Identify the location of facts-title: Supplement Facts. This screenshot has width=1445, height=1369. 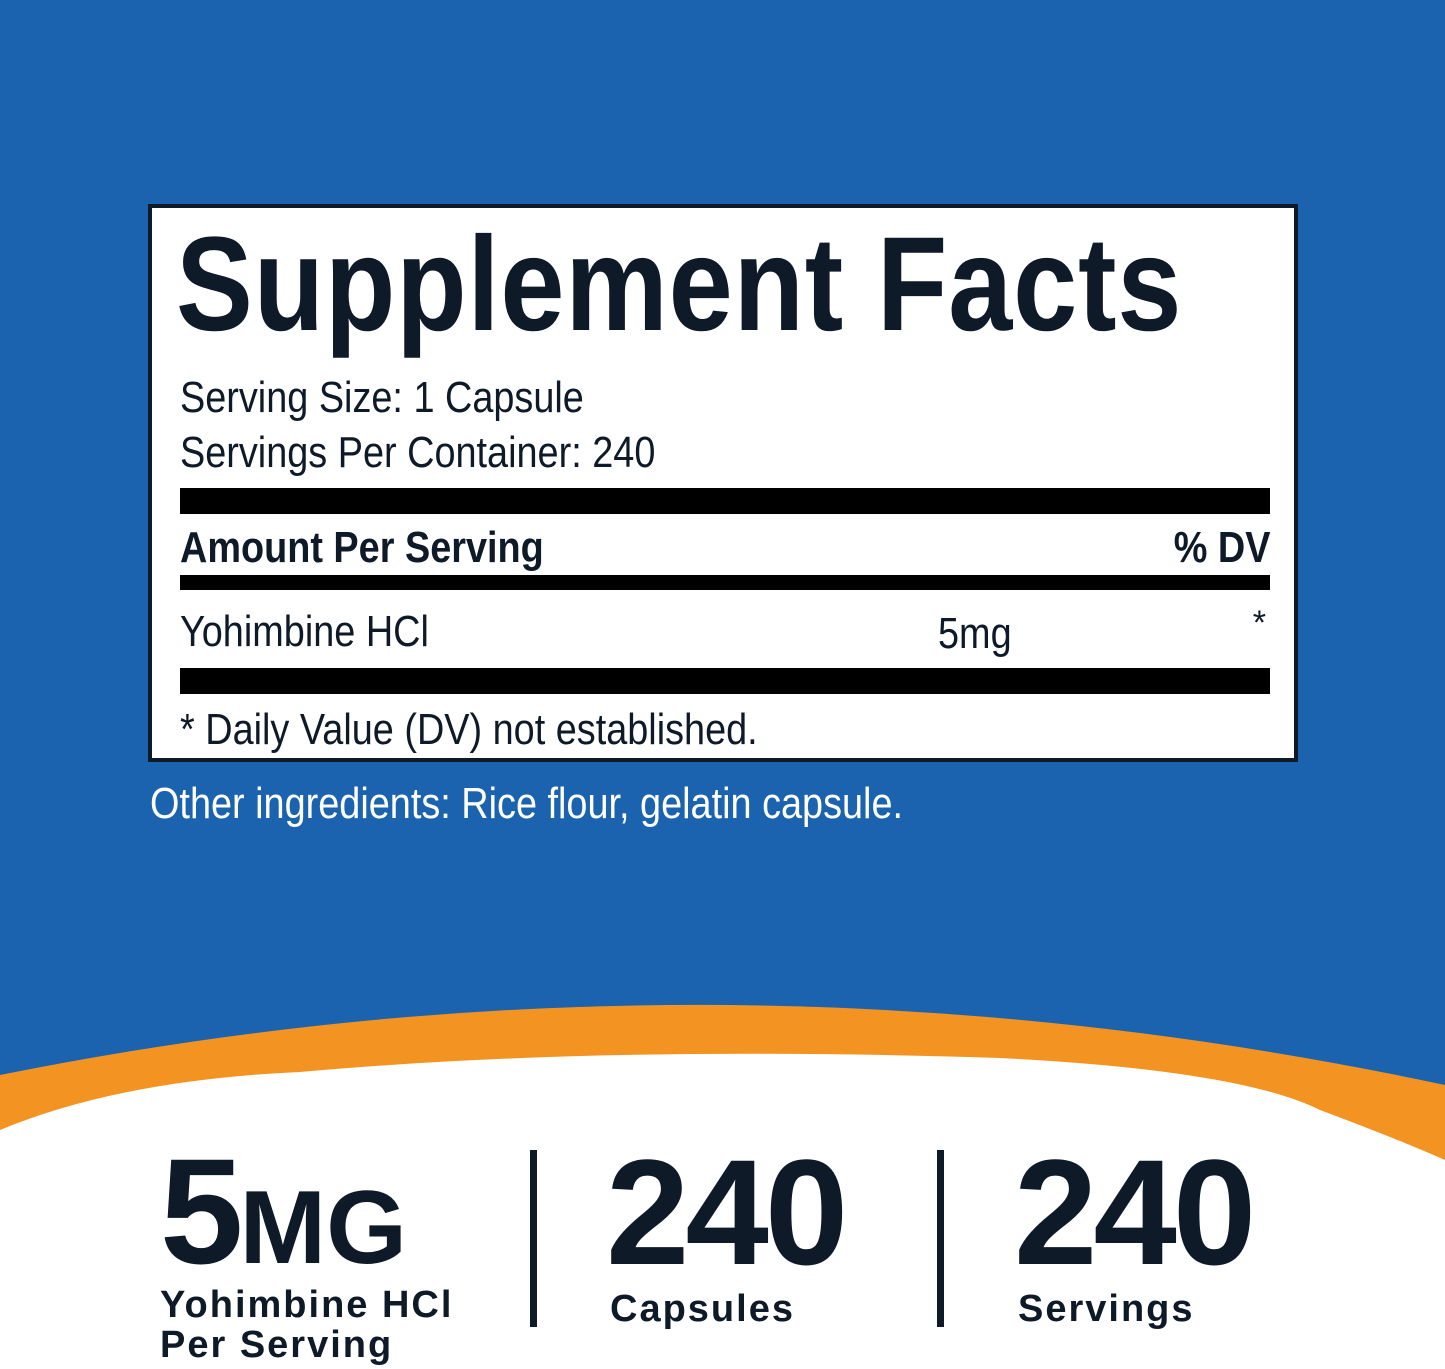
(679, 284).